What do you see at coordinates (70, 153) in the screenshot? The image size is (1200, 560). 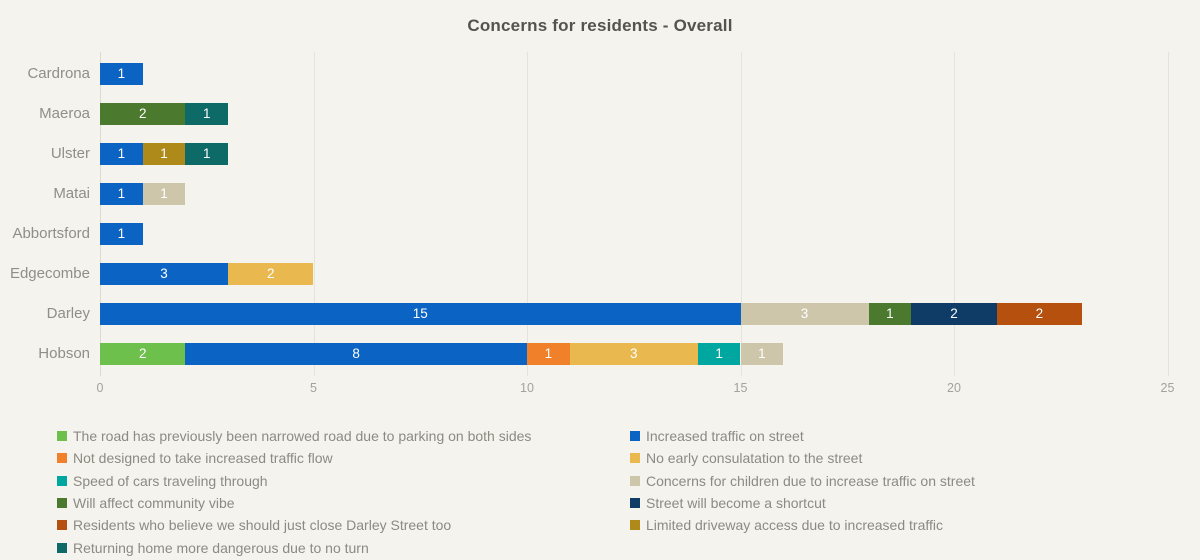 I see `category-label-ulster: Ulster` at bounding box center [70, 153].